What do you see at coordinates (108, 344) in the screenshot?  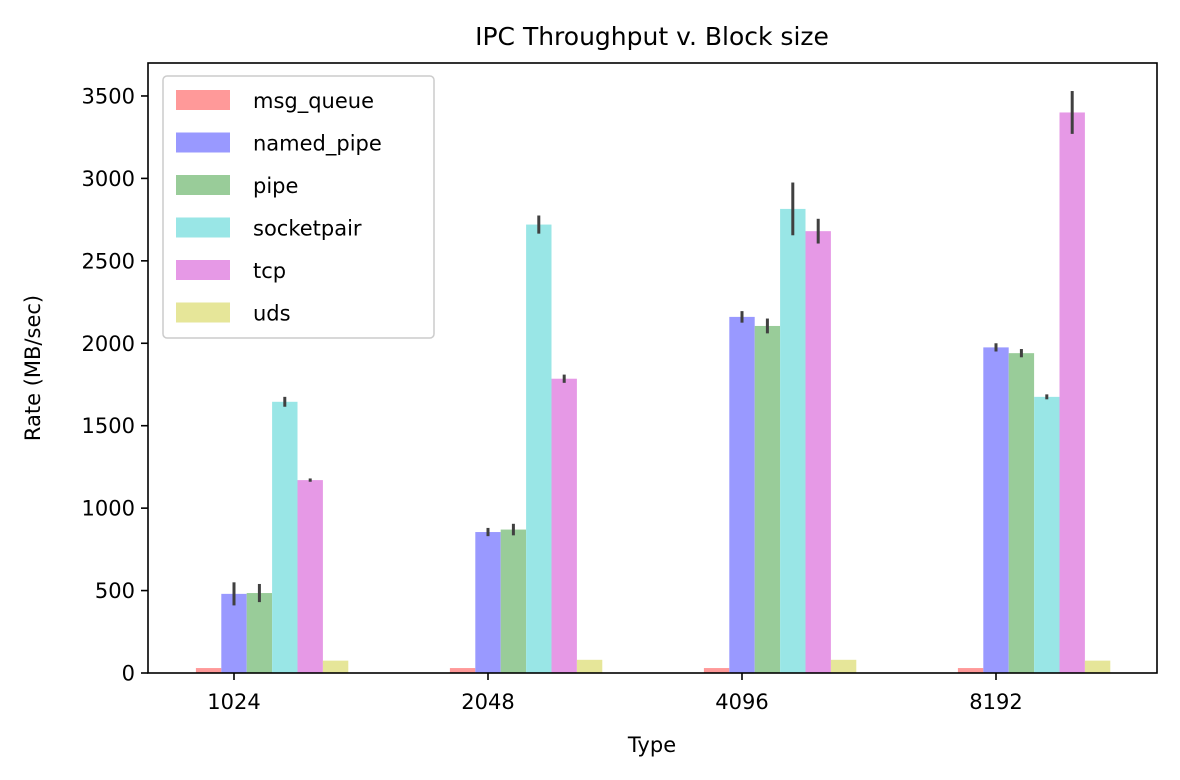 I see `y-tick-label: 2000` at bounding box center [108, 344].